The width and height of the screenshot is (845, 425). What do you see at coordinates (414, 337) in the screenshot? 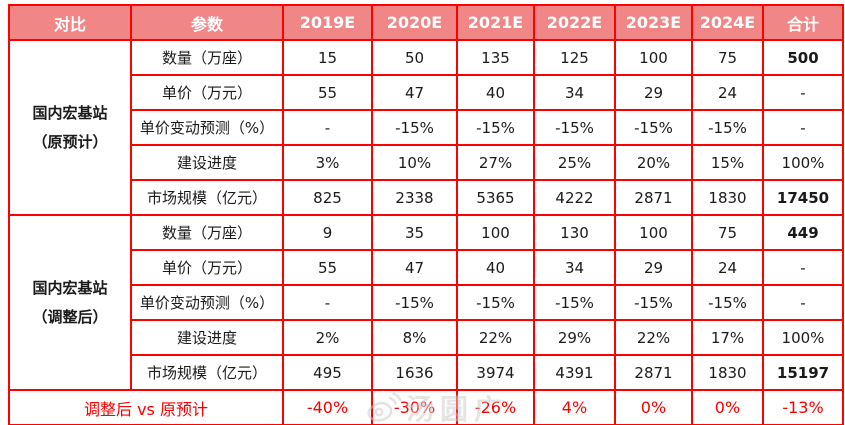
I see `value-cell: 8%` at bounding box center [414, 337].